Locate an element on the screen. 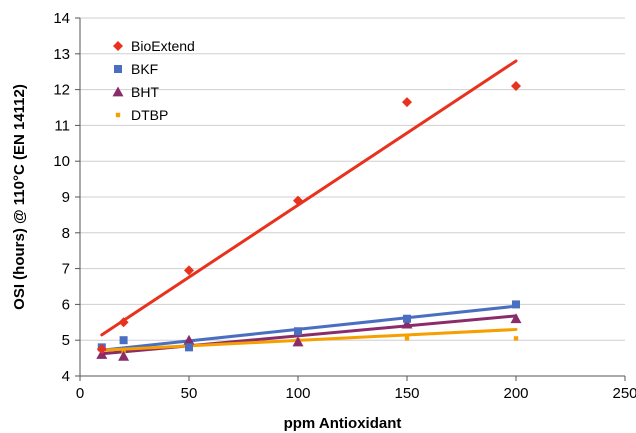 The height and width of the screenshot is (433, 636). y-tick-label: 7 is located at coordinates (66, 269).